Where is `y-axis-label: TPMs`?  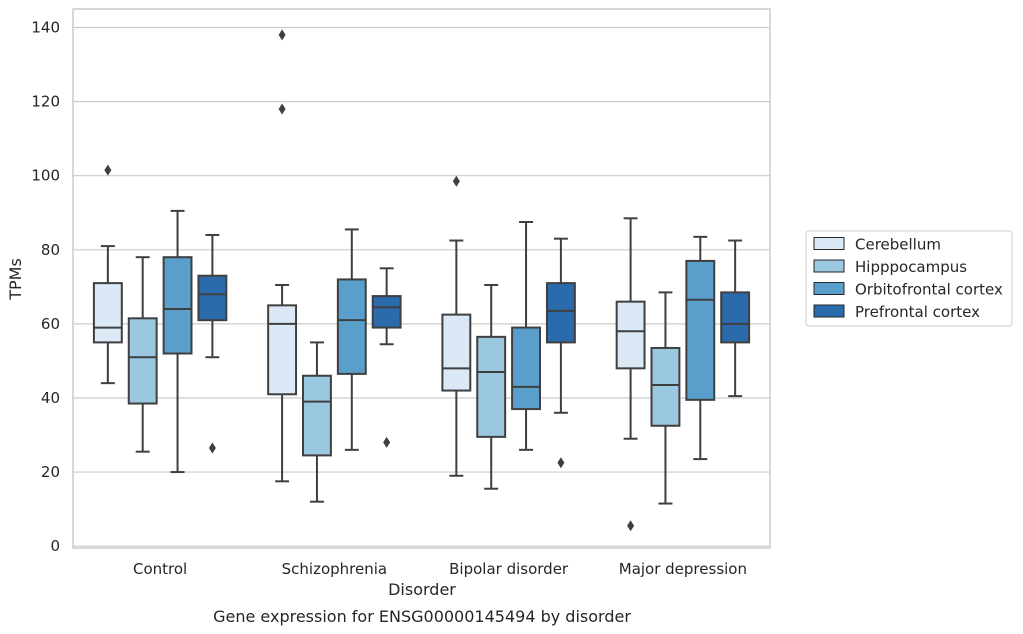 y-axis-label: TPMs is located at coordinates (15, 279).